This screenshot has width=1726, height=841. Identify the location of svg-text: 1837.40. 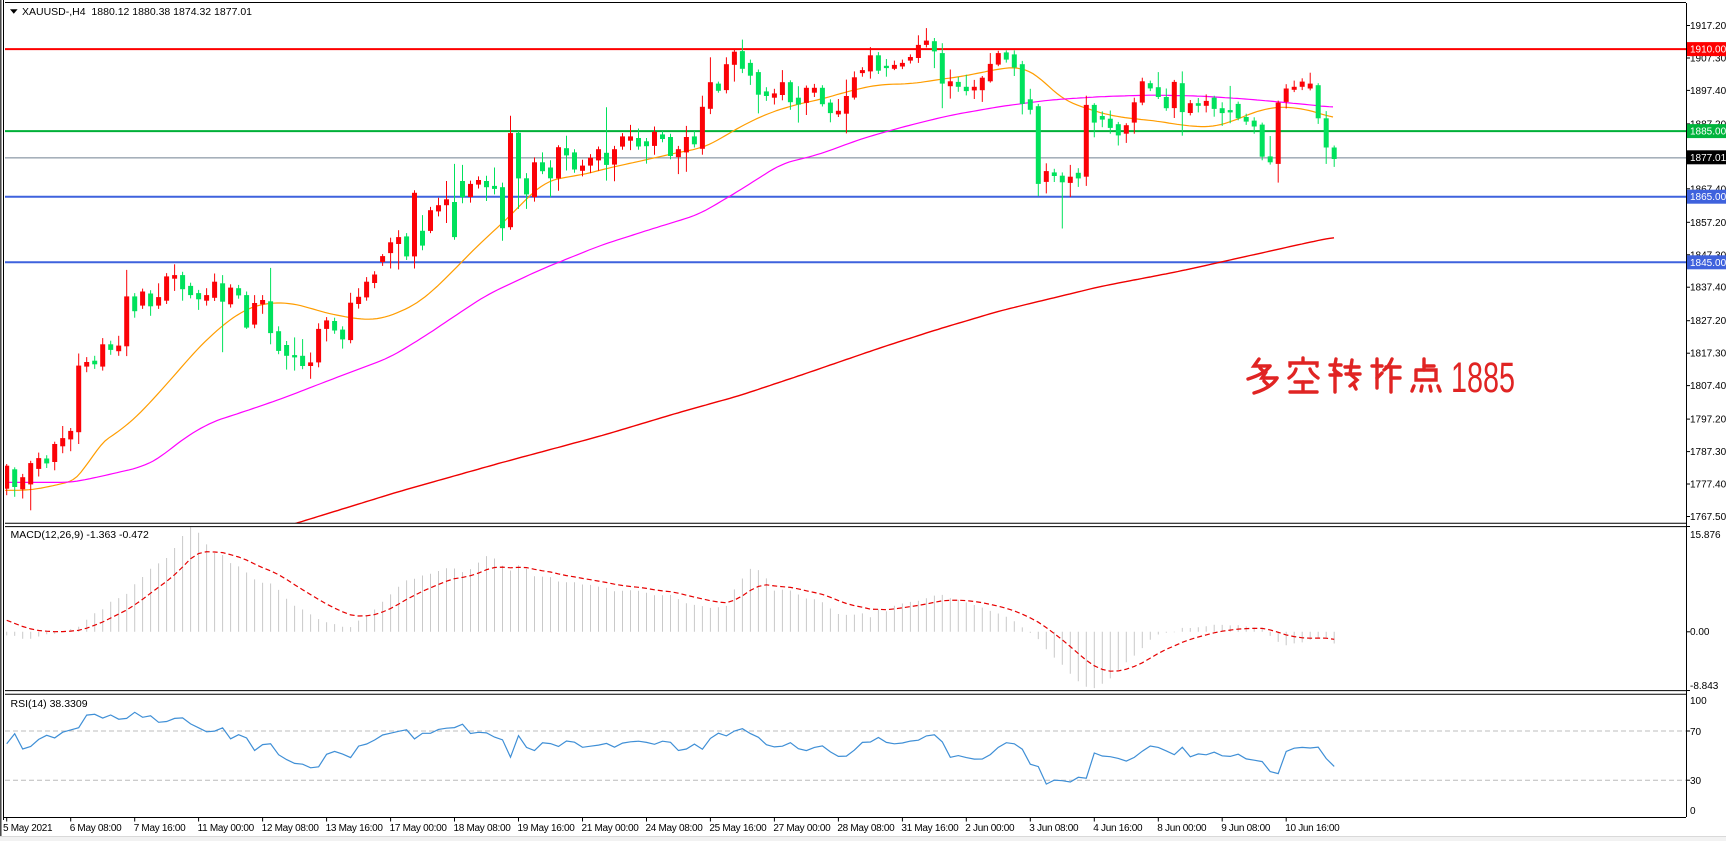
(1708, 288).